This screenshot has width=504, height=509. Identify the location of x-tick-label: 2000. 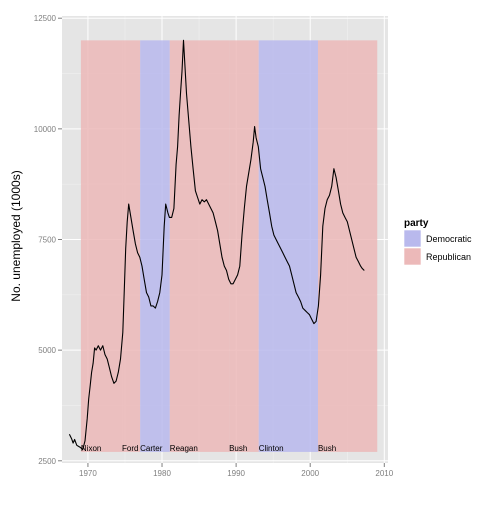
(310, 473).